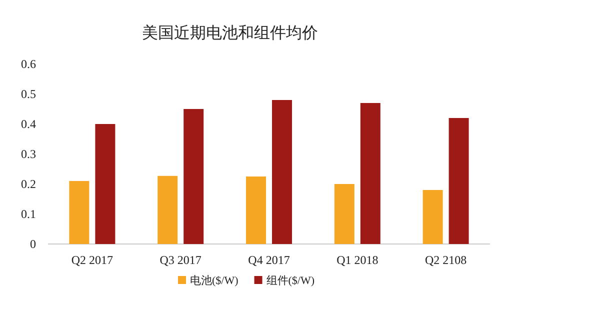  I want to click on legend-label: 电池($/W), so click(214, 280).